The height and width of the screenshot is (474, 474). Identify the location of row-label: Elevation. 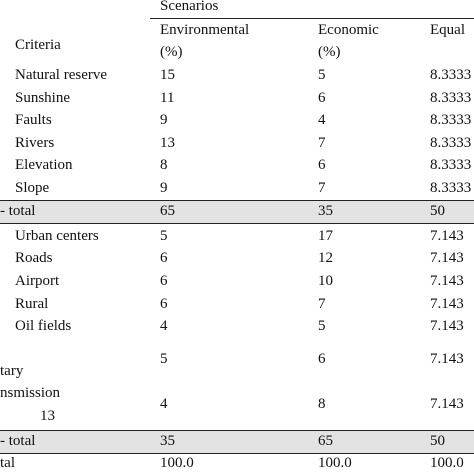
(44, 165).